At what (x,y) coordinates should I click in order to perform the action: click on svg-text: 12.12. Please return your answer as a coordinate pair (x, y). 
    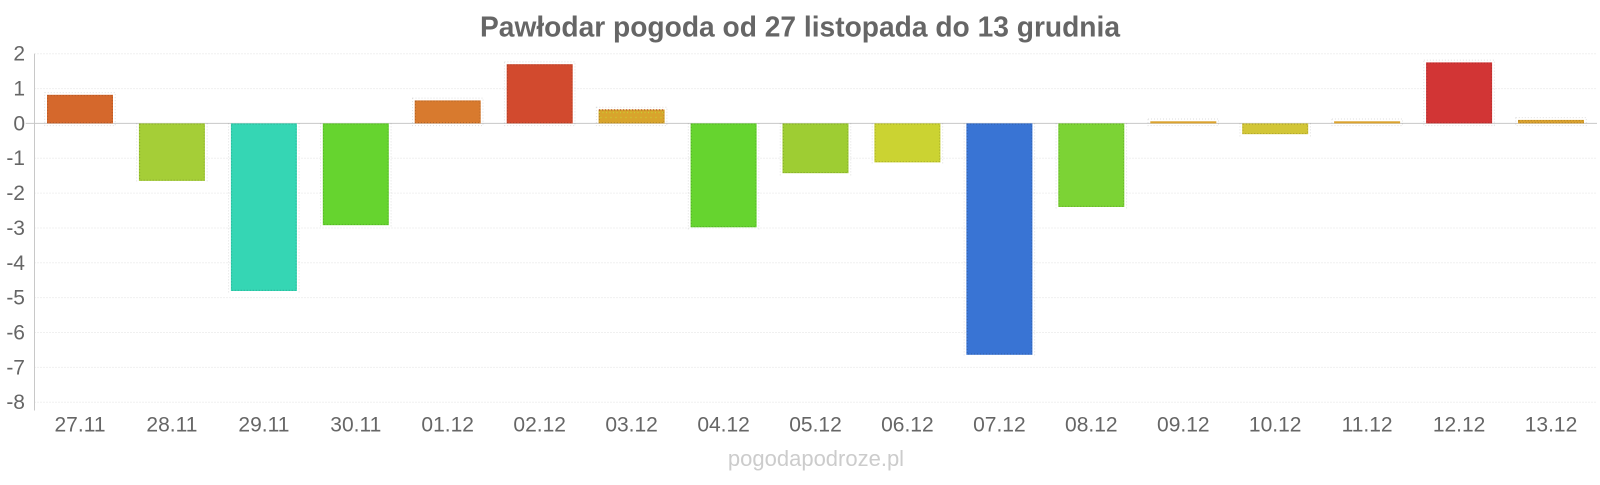
    Looking at the image, I should click on (1459, 424).